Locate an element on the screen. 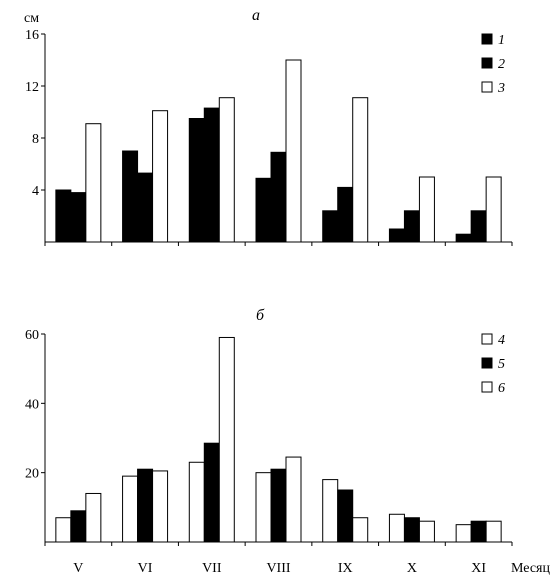 This screenshot has width=553, height=586. x-tick-label: XI is located at coordinates (478, 568).